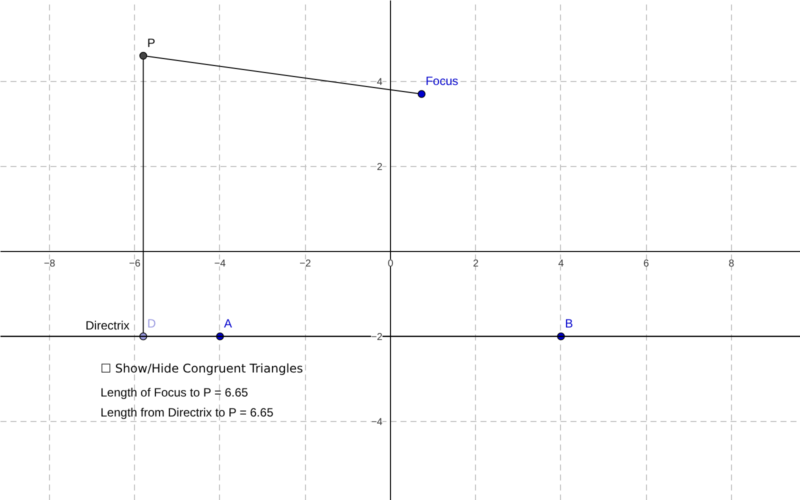 This screenshot has width=800, height=500. What do you see at coordinates (377, 337) in the screenshot?
I see `y-tick-label: −2` at bounding box center [377, 337].